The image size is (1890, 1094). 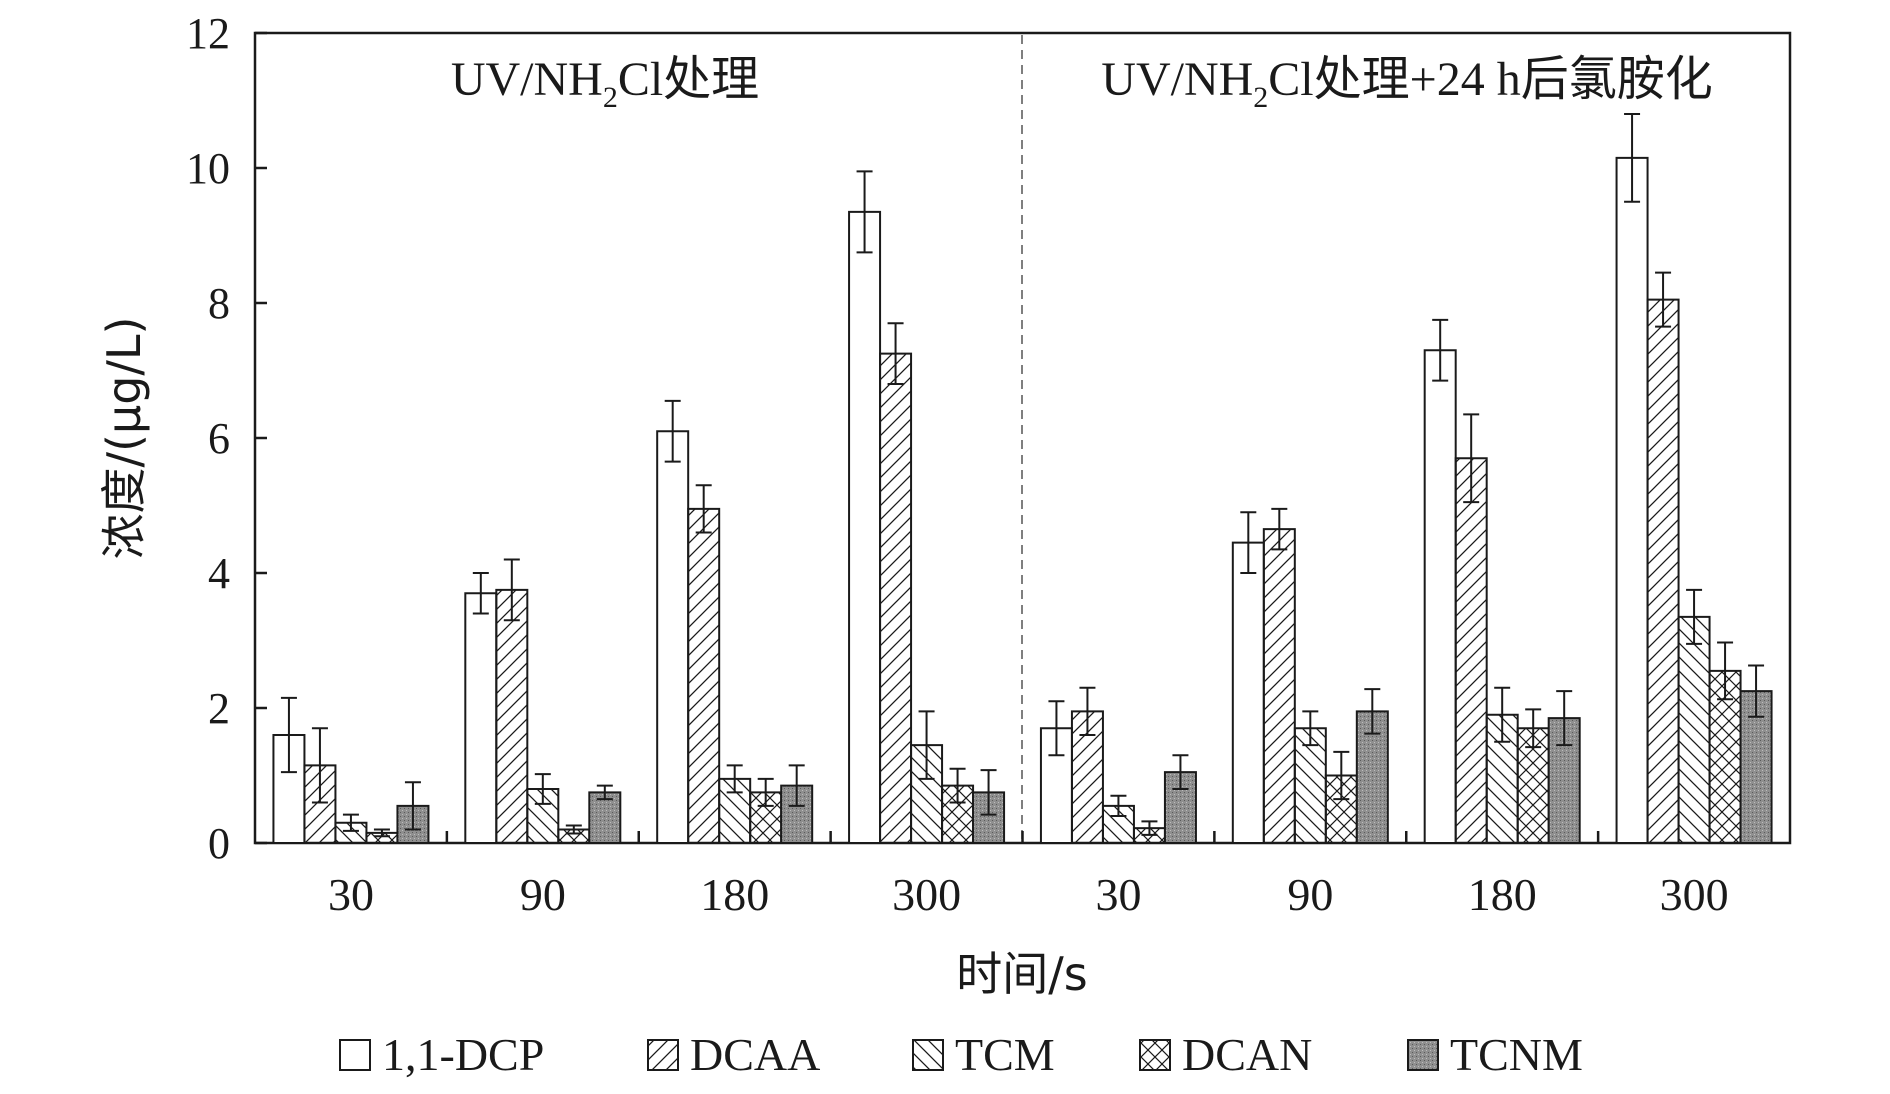 What do you see at coordinates (1423, 1055) in the screenshot?
I see `legend-swatch-tcnm` at bounding box center [1423, 1055].